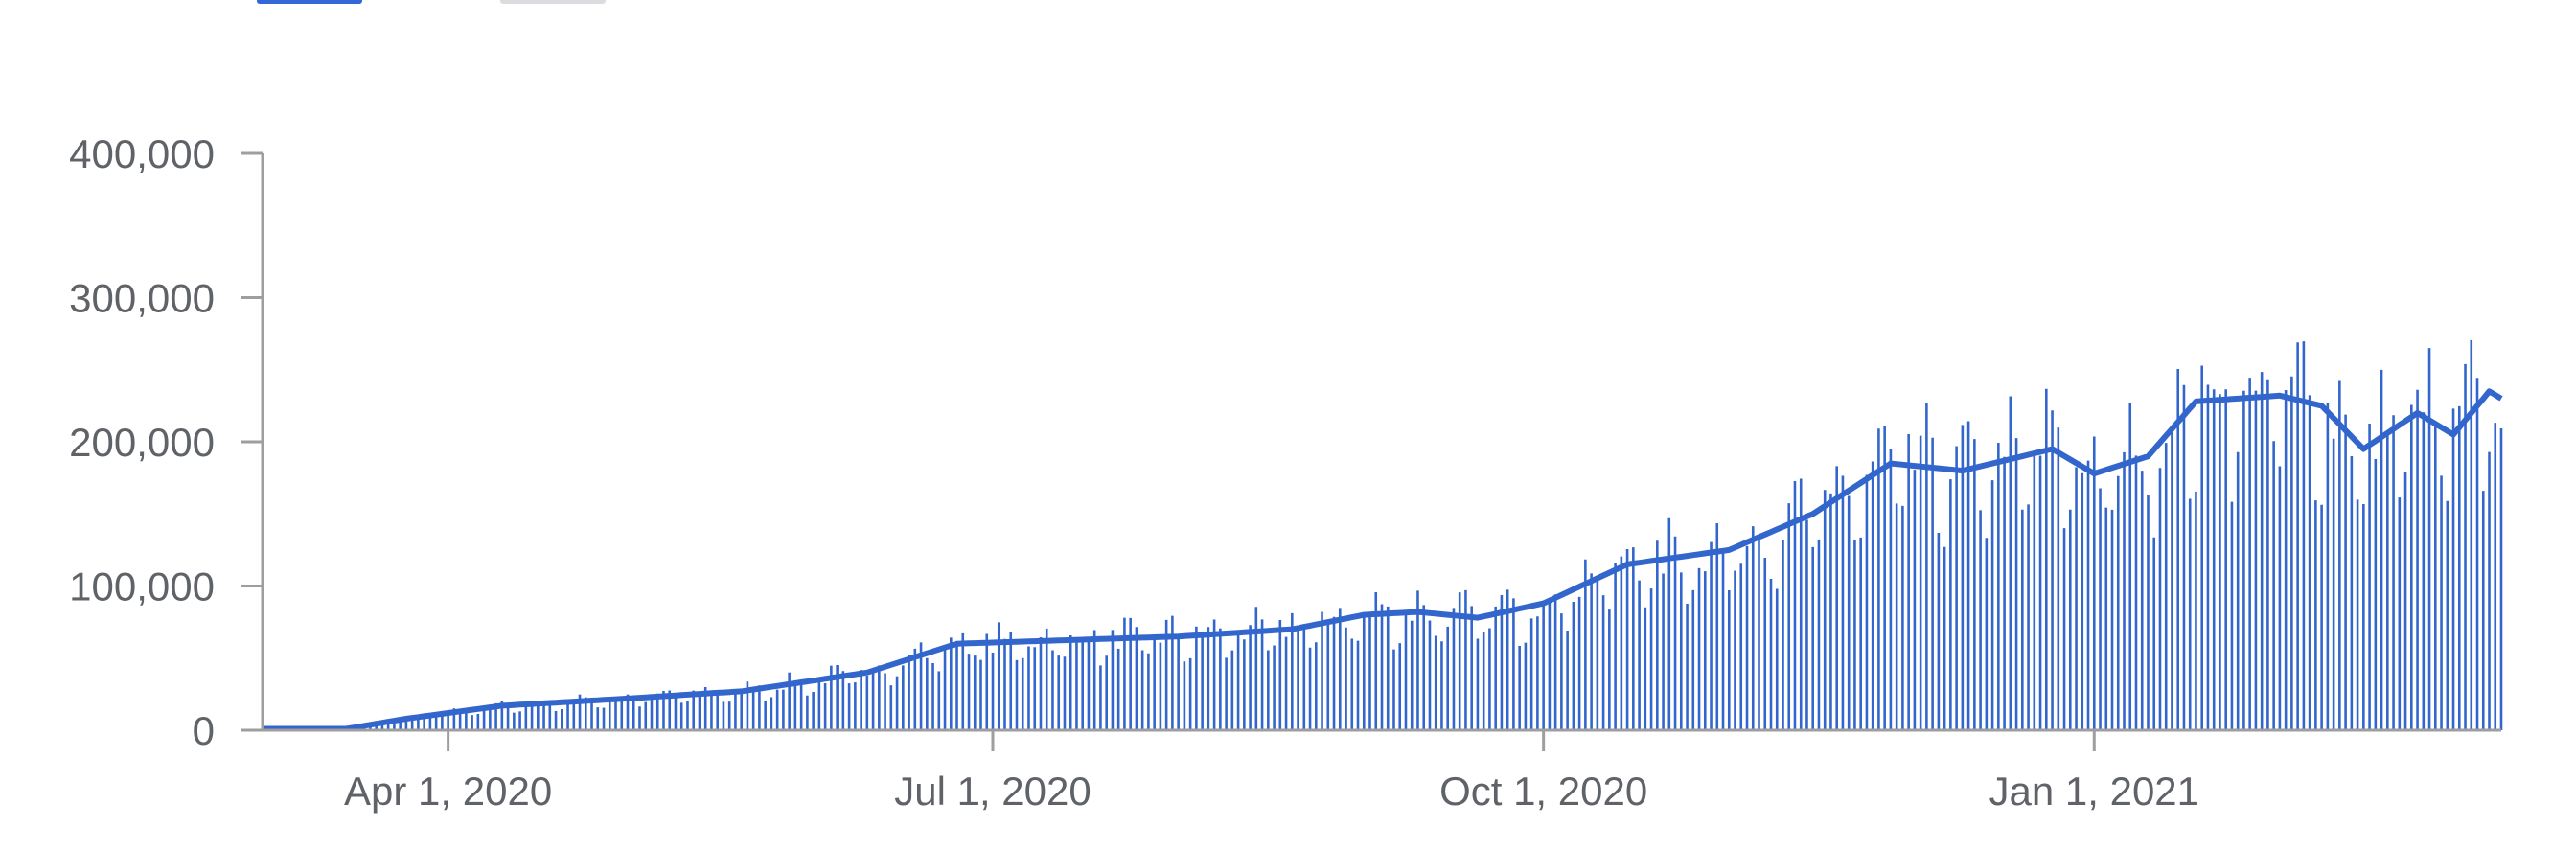  Describe the element at coordinates (204, 730) in the screenshot. I see `y-tick-label: 0` at that location.